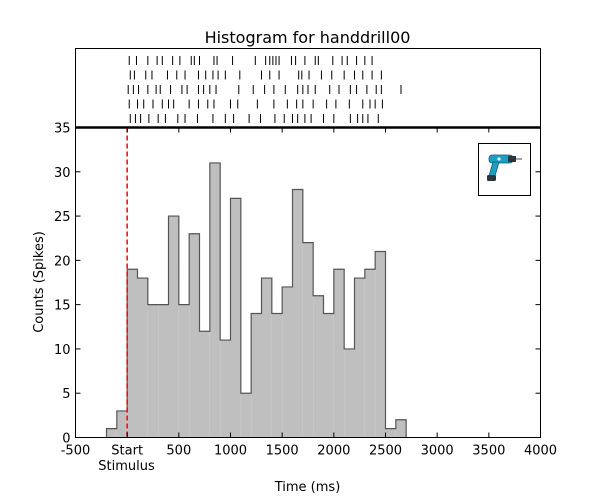 The width and height of the screenshot is (600, 500). Describe the element at coordinates (230, 451) in the screenshot. I see `x-tick-label: 1000` at that location.